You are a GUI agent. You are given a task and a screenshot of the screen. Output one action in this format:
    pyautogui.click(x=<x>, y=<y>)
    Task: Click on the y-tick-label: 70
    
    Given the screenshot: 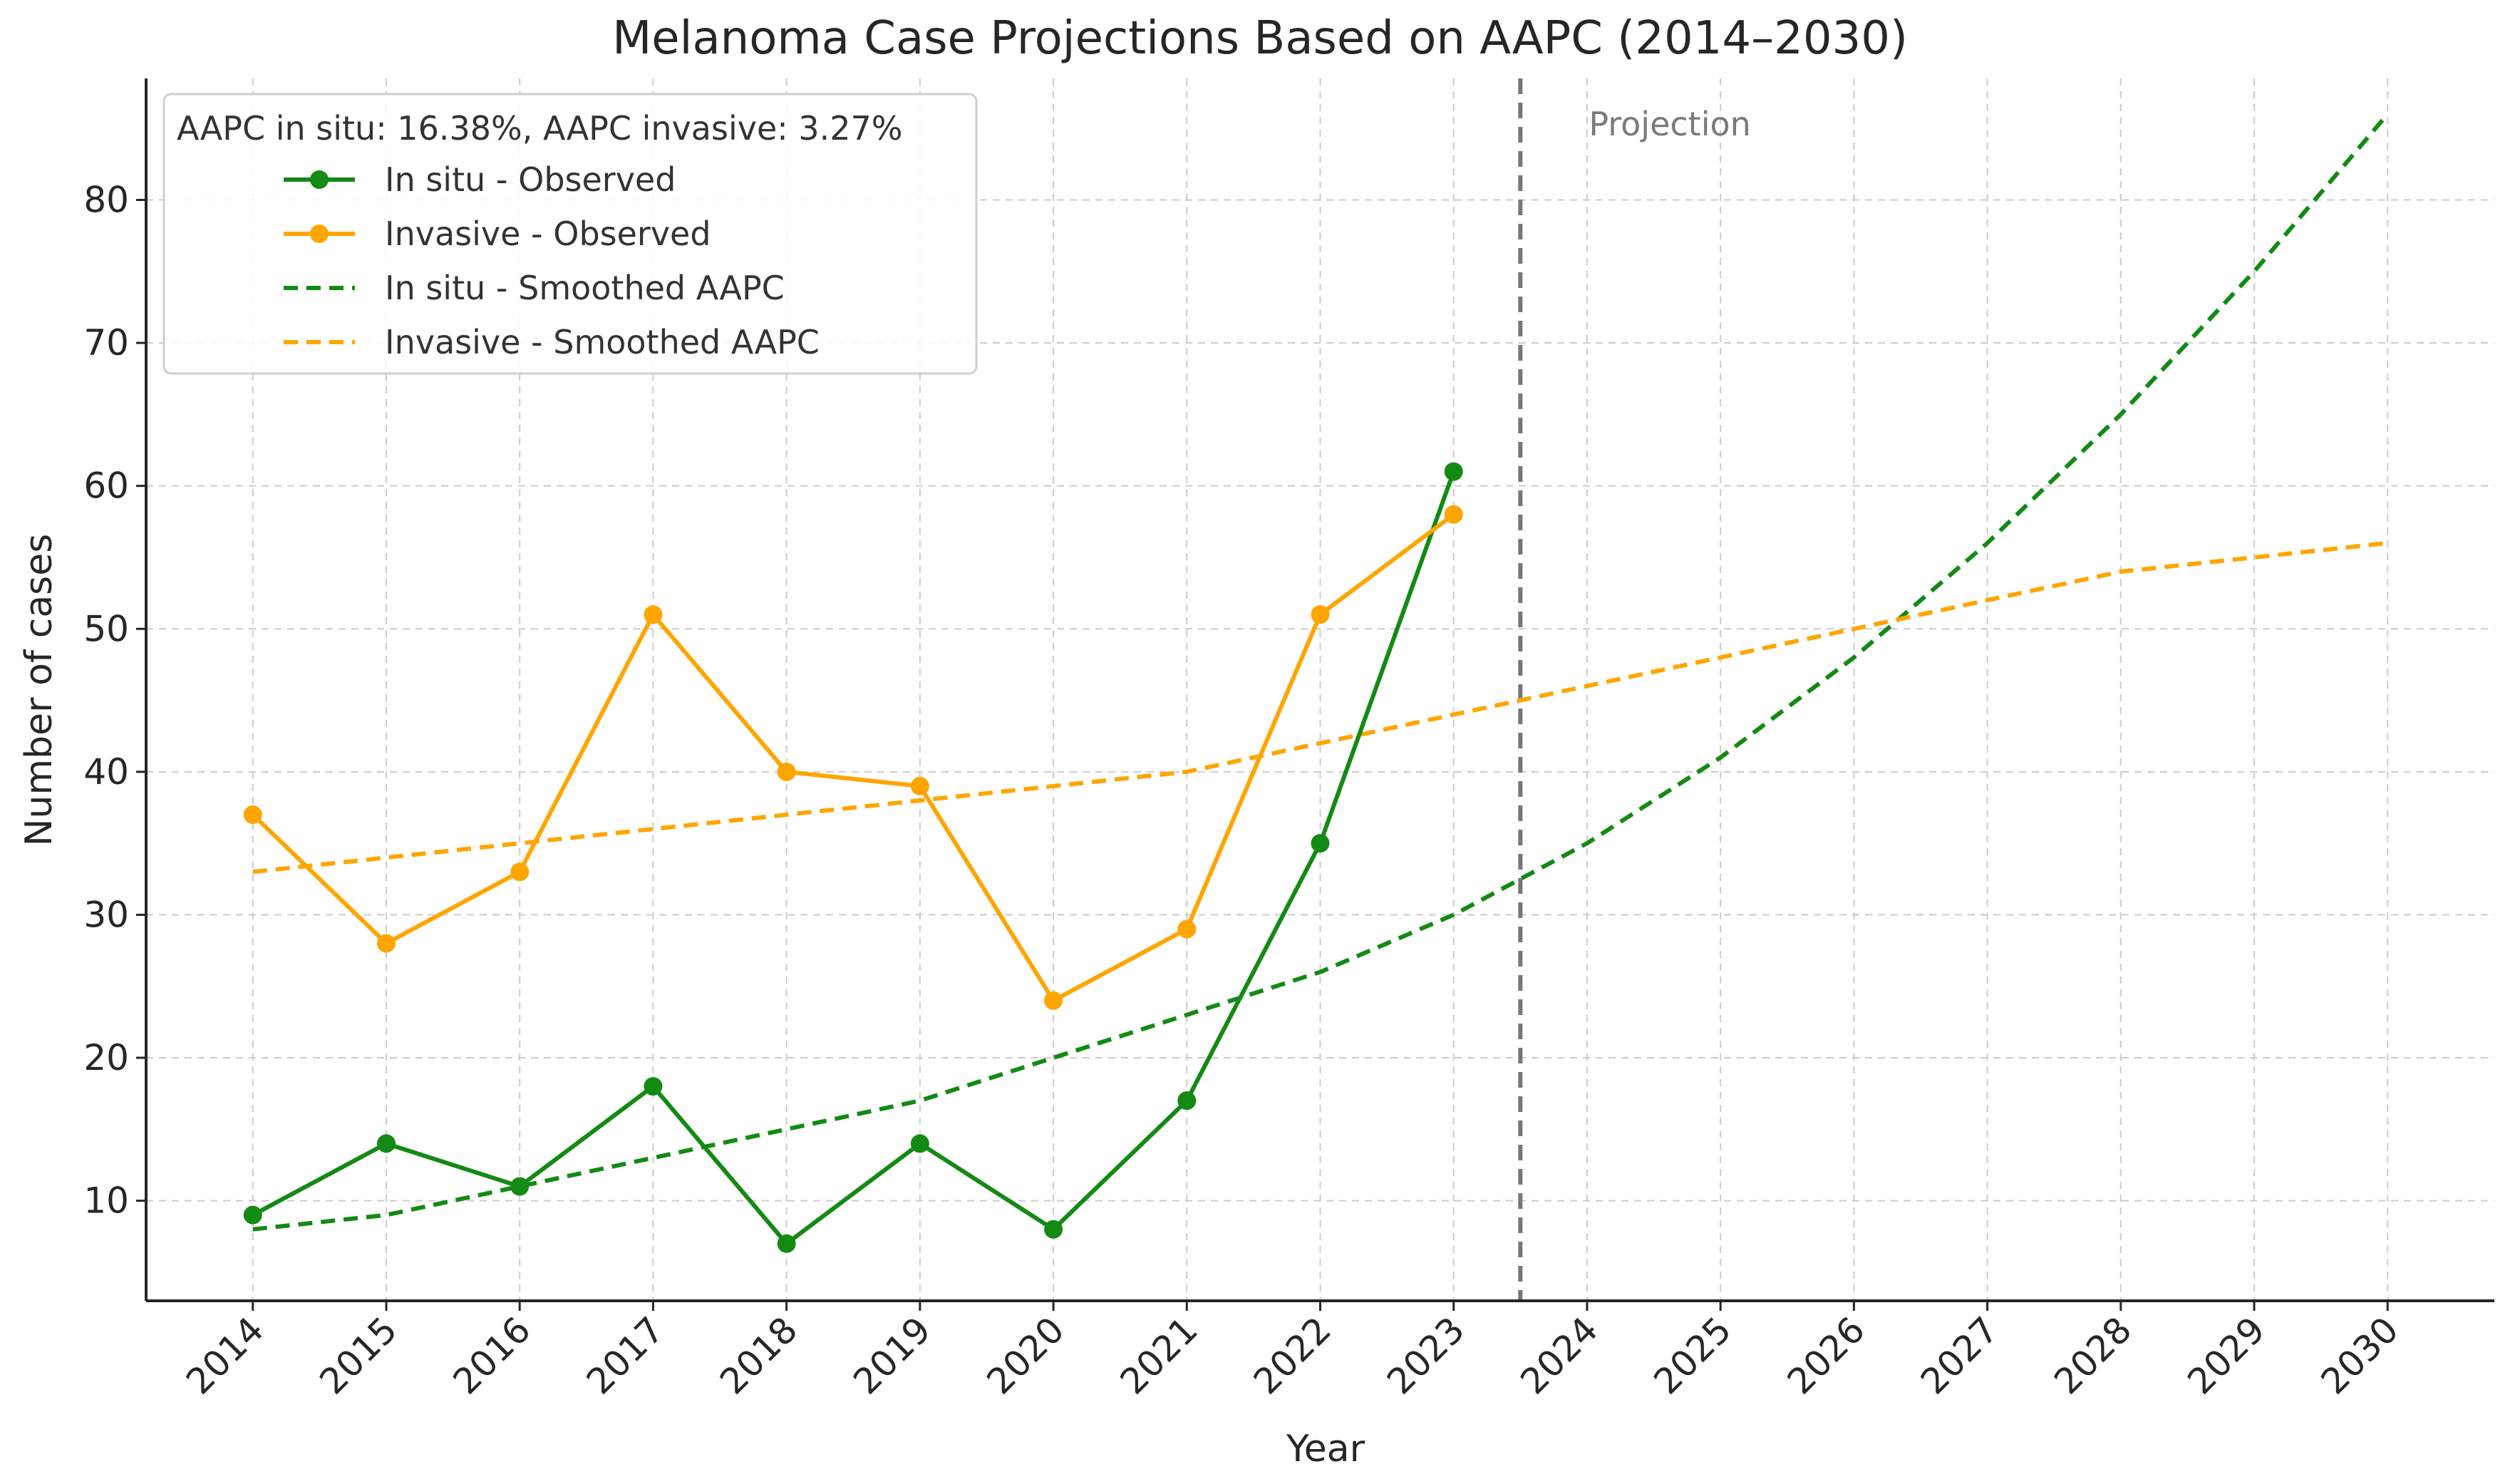 What is the action you would take?
    pyautogui.click(x=106, y=343)
    